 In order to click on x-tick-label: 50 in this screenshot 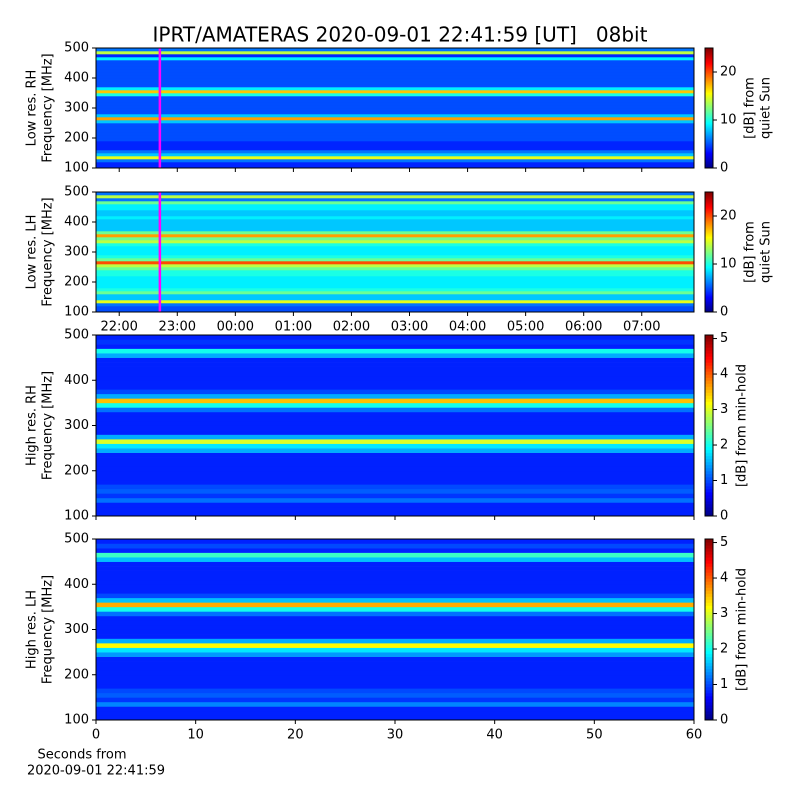, I will do `click(594, 735)`.